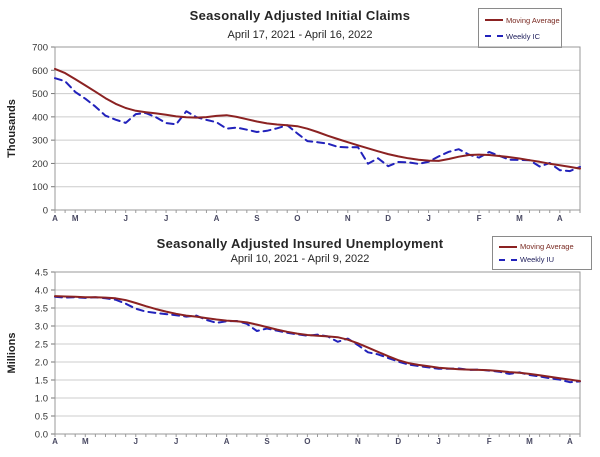 The width and height of the screenshot is (600, 457). Describe the element at coordinates (40, 48) in the screenshot. I see `y-tick-label: 700` at that location.